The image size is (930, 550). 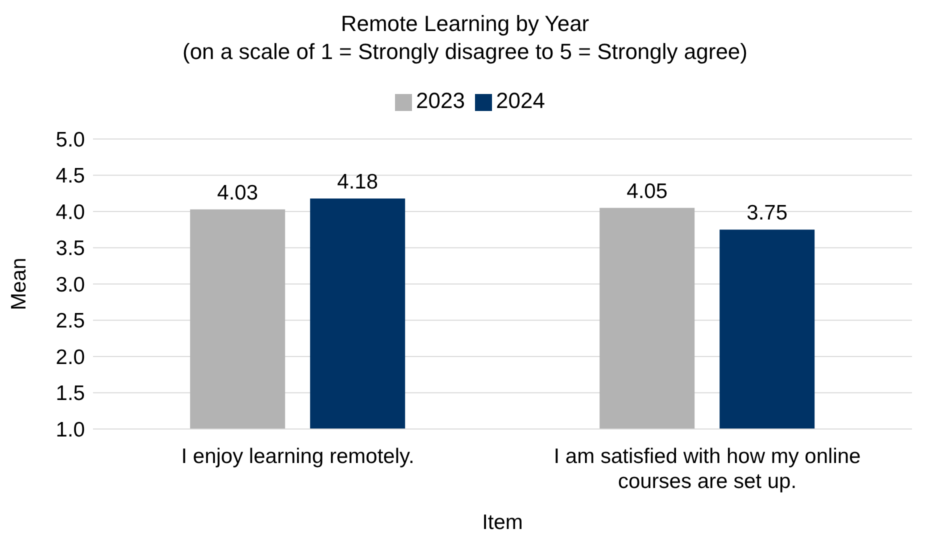 What do you see at coordinates (440, 100) in the screenshot?
I see `legend-label: 2023` at bounding box center [440, 100].